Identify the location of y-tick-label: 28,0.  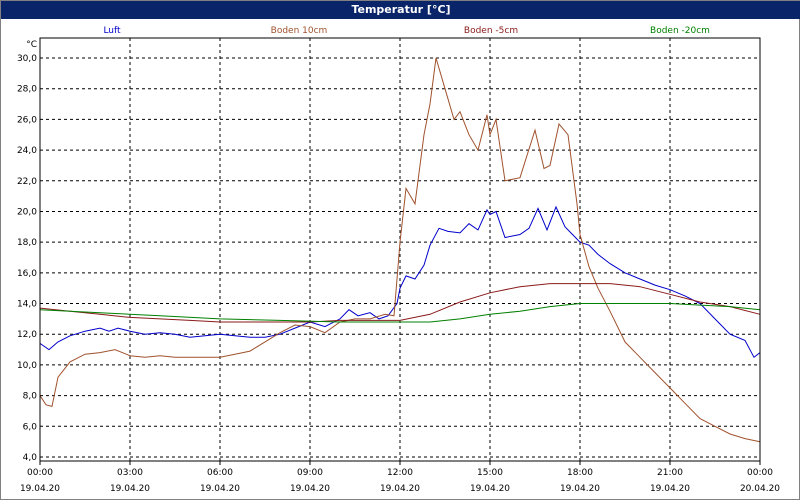
(27, 90).